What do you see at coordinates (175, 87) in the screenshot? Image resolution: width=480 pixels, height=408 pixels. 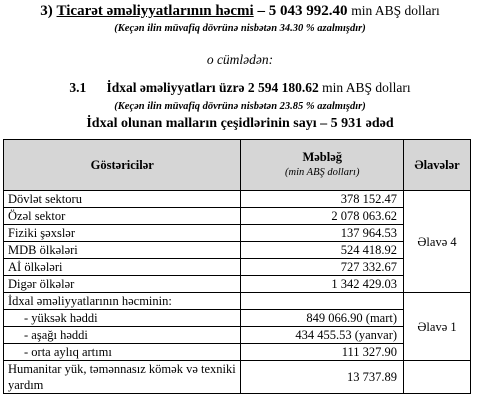 I see `import-label: İdxal əməliyyatları üzrə` at bounding box center [175, 87].